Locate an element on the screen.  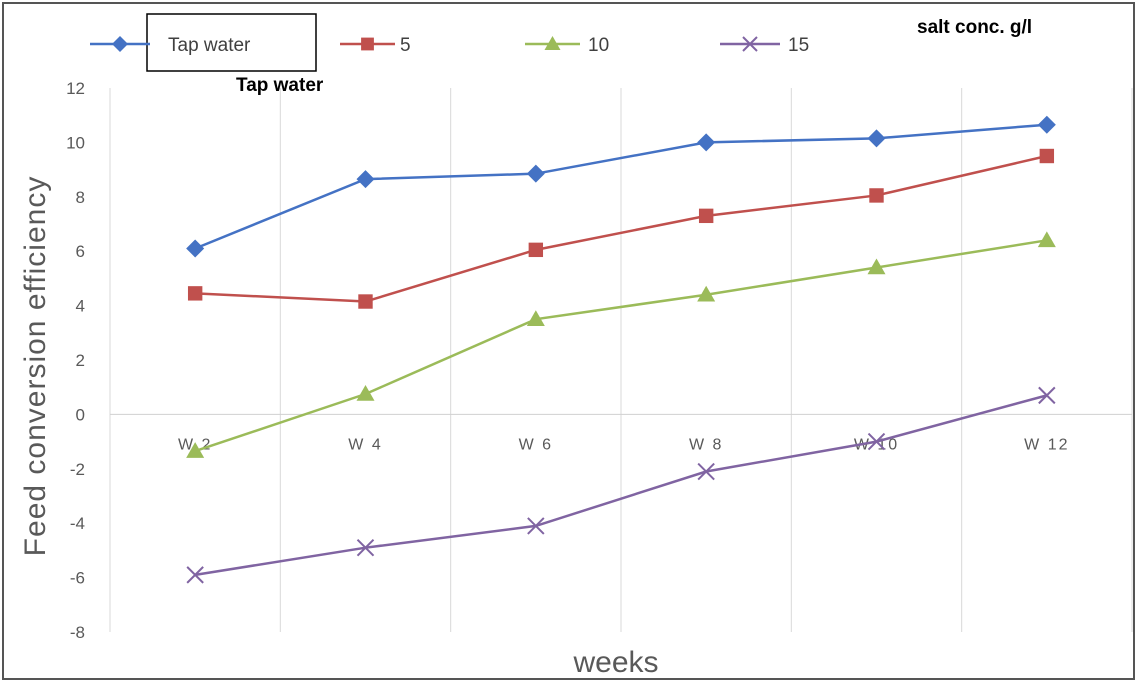
legend-note-salt-conc: salt conc. g/l is located at coordinates (974, 27).